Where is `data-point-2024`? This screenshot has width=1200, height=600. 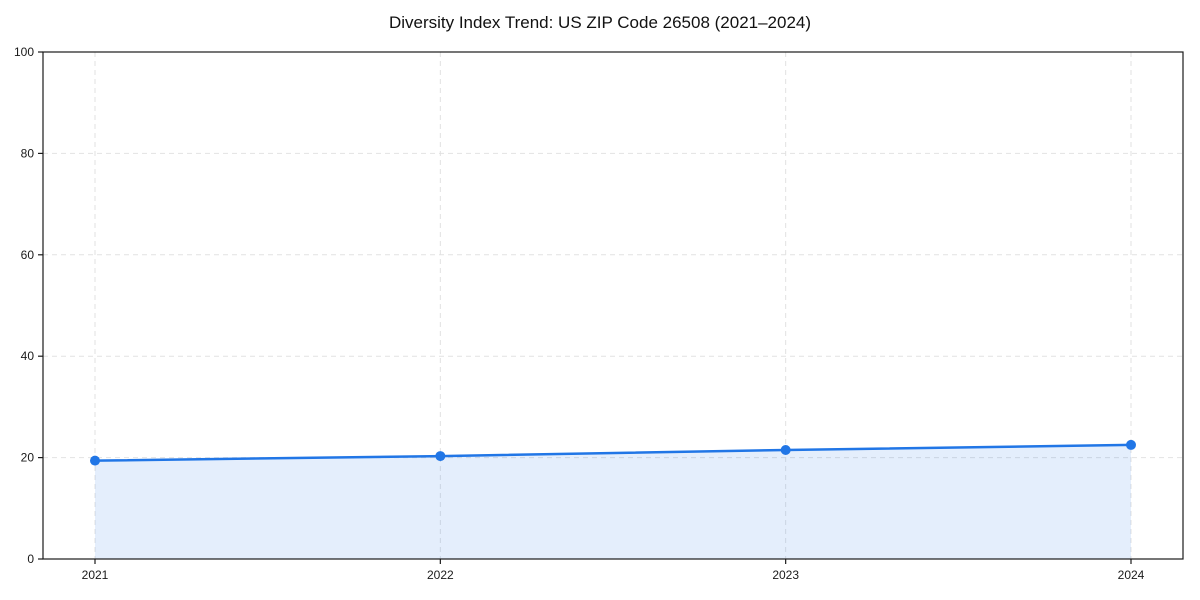 data-point-2024 is located at coordinates (1131, 444).